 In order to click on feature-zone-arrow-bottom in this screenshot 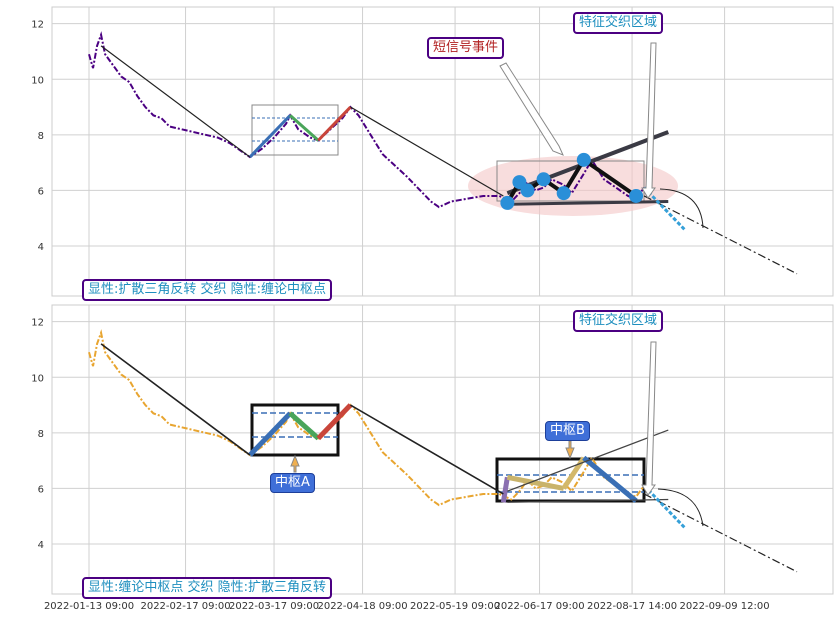, I will do `click(649, 418)`.